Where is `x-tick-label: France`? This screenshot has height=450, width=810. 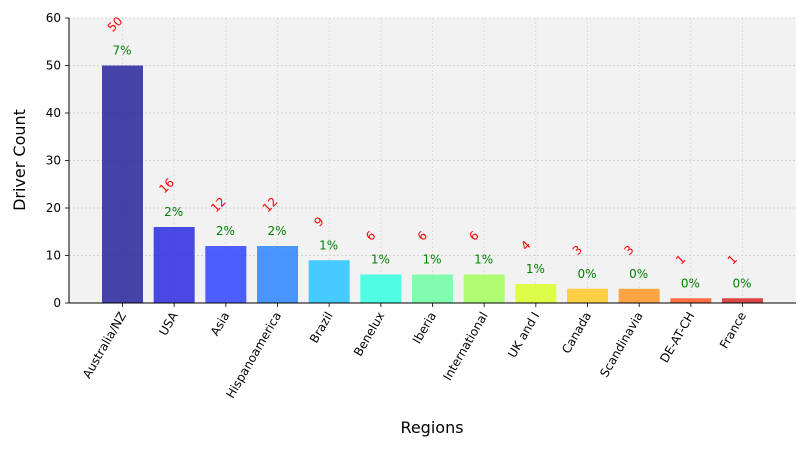
x-tick-label: France is located at coordinates (733, 331).